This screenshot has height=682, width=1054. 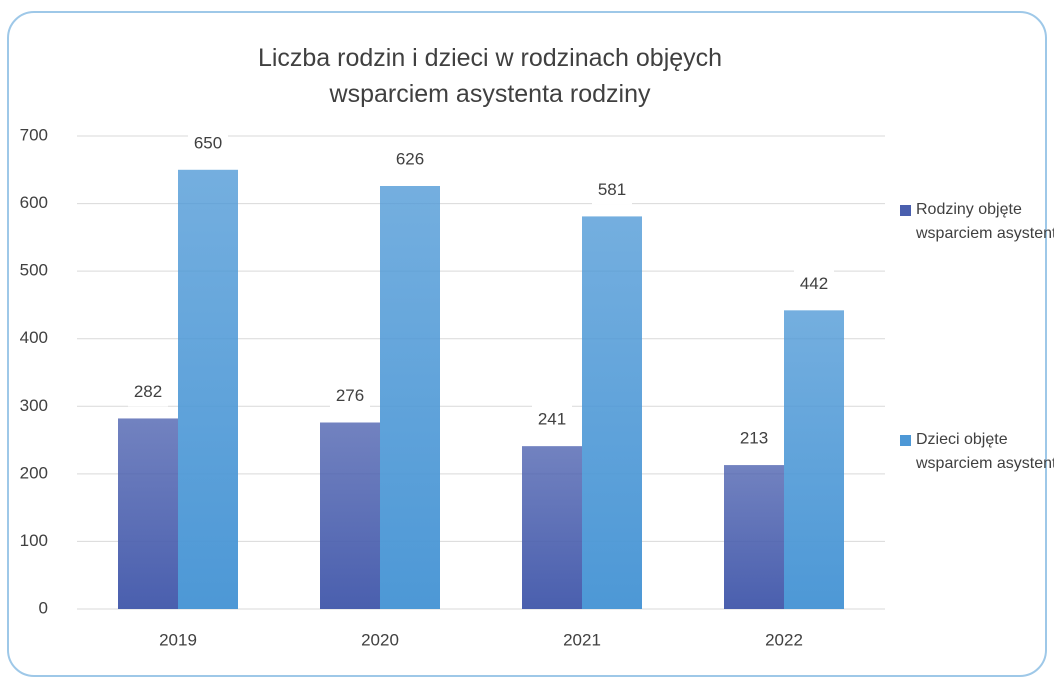 I want to click on data-label: 213, so click(x=754, y=438).